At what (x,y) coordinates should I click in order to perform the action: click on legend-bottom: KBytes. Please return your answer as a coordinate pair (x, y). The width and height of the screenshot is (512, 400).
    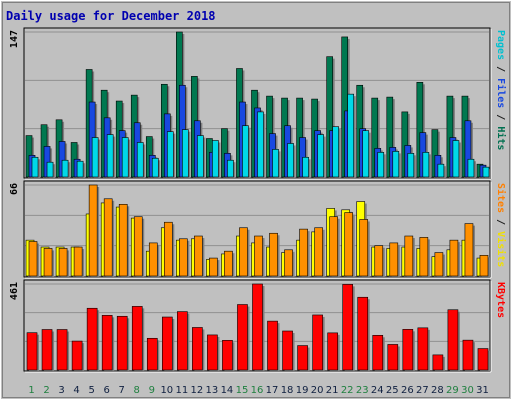
    Looking at the image, I should click on (500, 300).